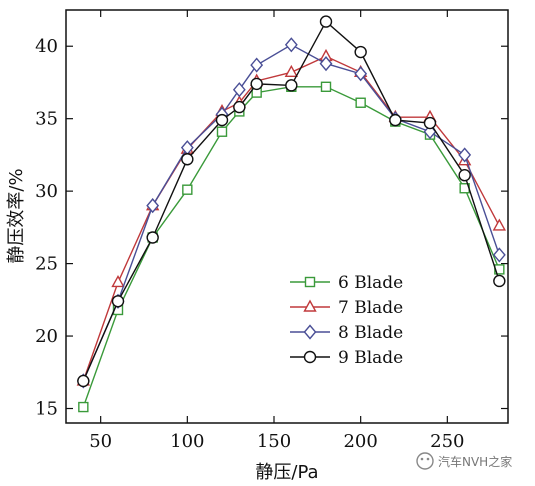 This screenshot has width=535, height=486. I want to click on legend: 6 Blade 7 Blade 8 Blade 9 Blade, so click(346, 320).